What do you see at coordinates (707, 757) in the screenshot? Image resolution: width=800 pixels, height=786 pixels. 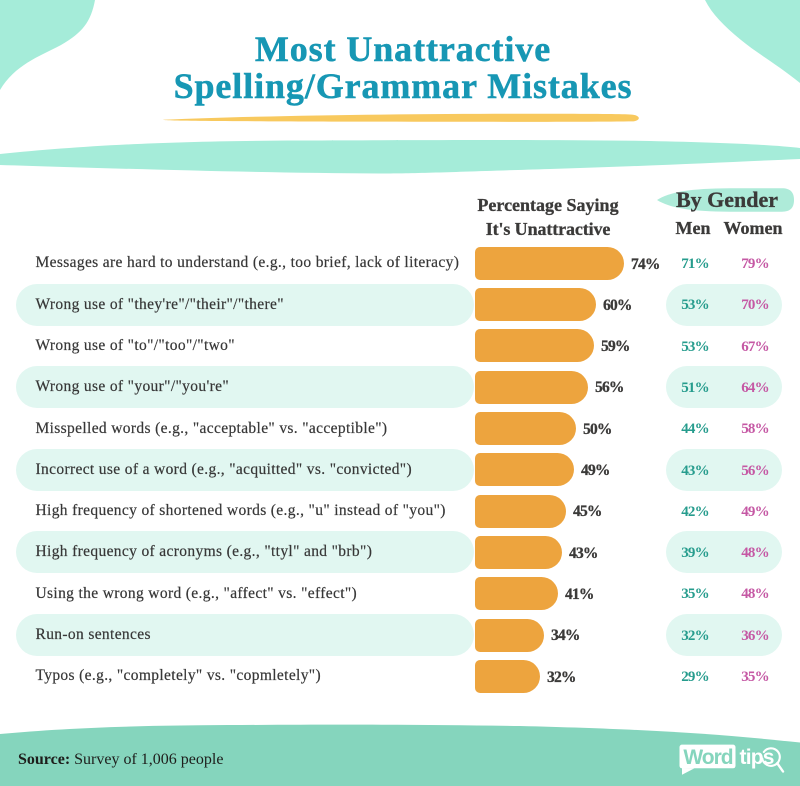 I see `svg-text: Word` at bounding box center [707, 757].